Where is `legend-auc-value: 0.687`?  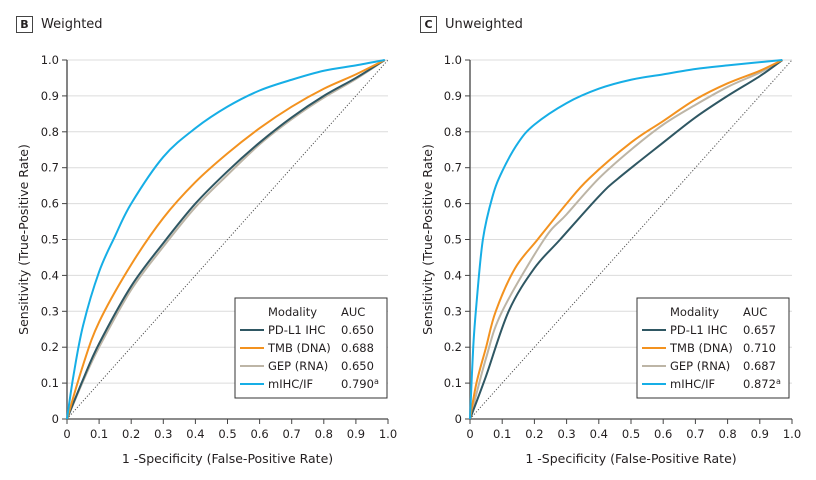
legend-auc-value: 0.687 is located at coordinates (759, 366).